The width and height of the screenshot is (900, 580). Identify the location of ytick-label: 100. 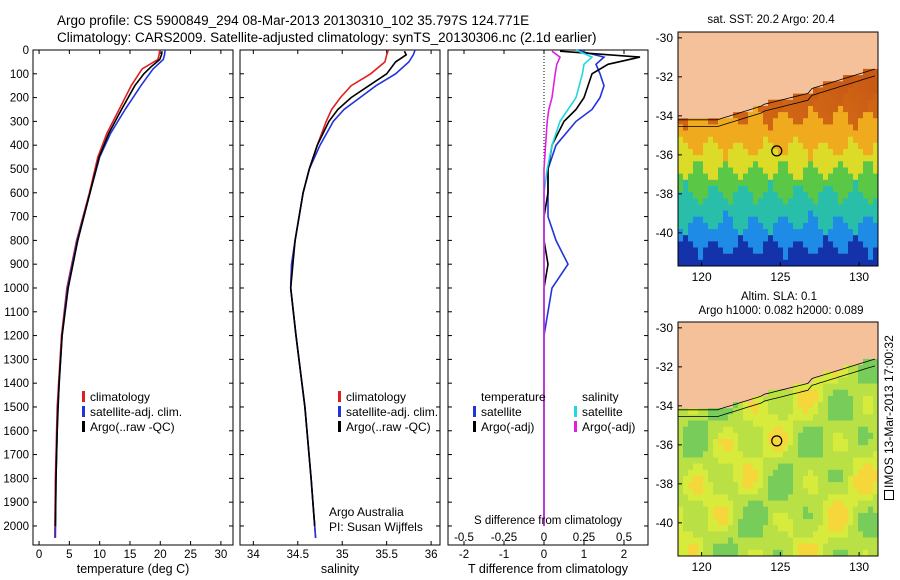
(19, 75).